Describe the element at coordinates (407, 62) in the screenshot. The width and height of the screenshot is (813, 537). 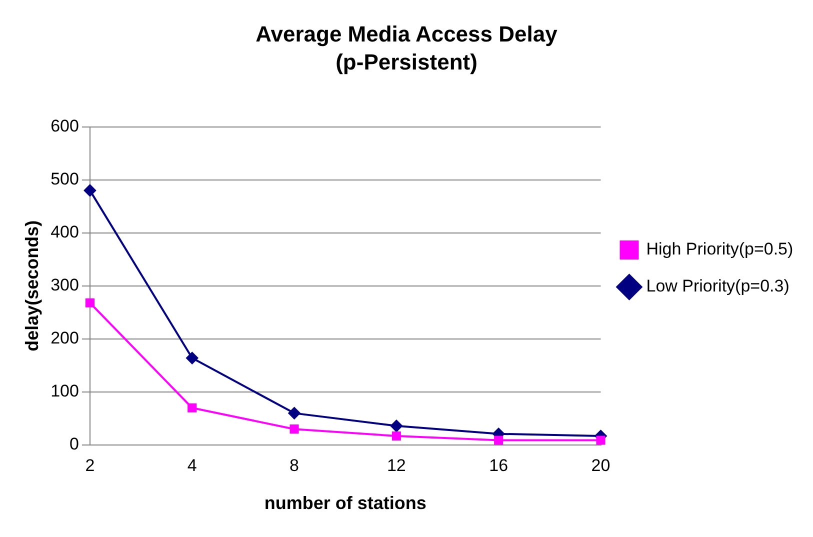
I see `chart-subtitle: (p-Persistent)` at that location.